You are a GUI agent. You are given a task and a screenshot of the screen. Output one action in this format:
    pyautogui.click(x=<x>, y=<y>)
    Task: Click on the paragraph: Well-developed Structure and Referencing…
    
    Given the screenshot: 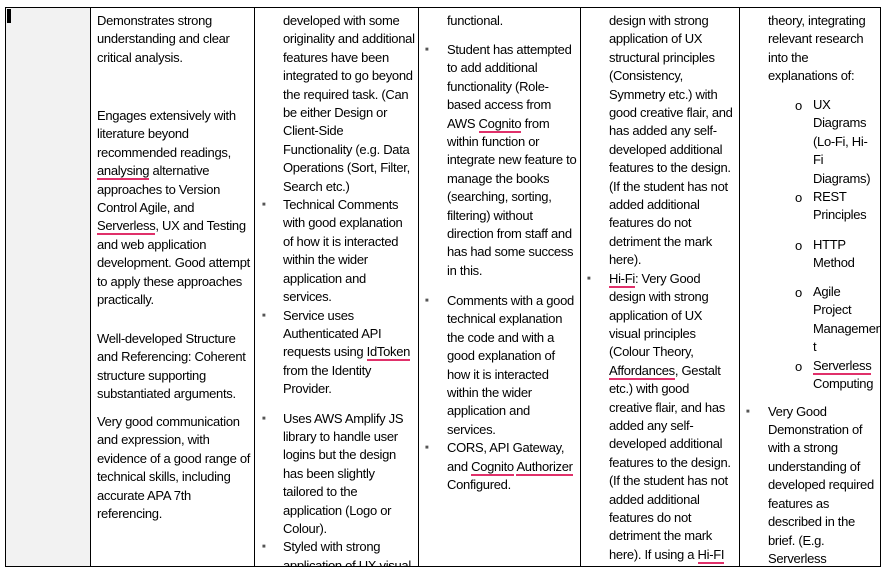 What is the action you would take?
    pyautogui.click(x=174, y=367)
    